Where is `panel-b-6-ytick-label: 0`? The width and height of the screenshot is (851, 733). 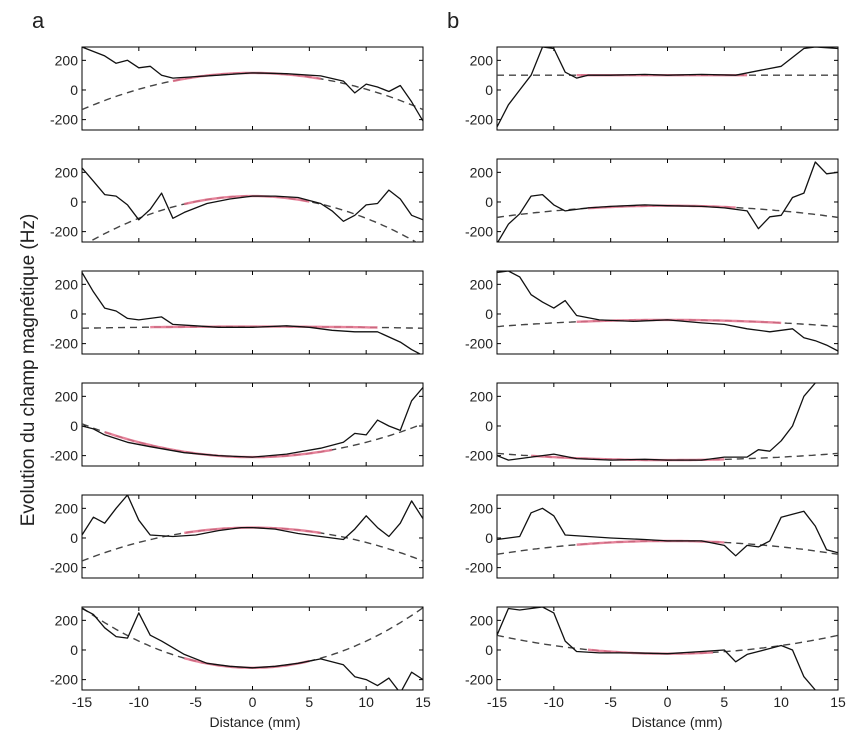
panel-b-6-ytick-label: 0 is located at coordinates (489, 650).